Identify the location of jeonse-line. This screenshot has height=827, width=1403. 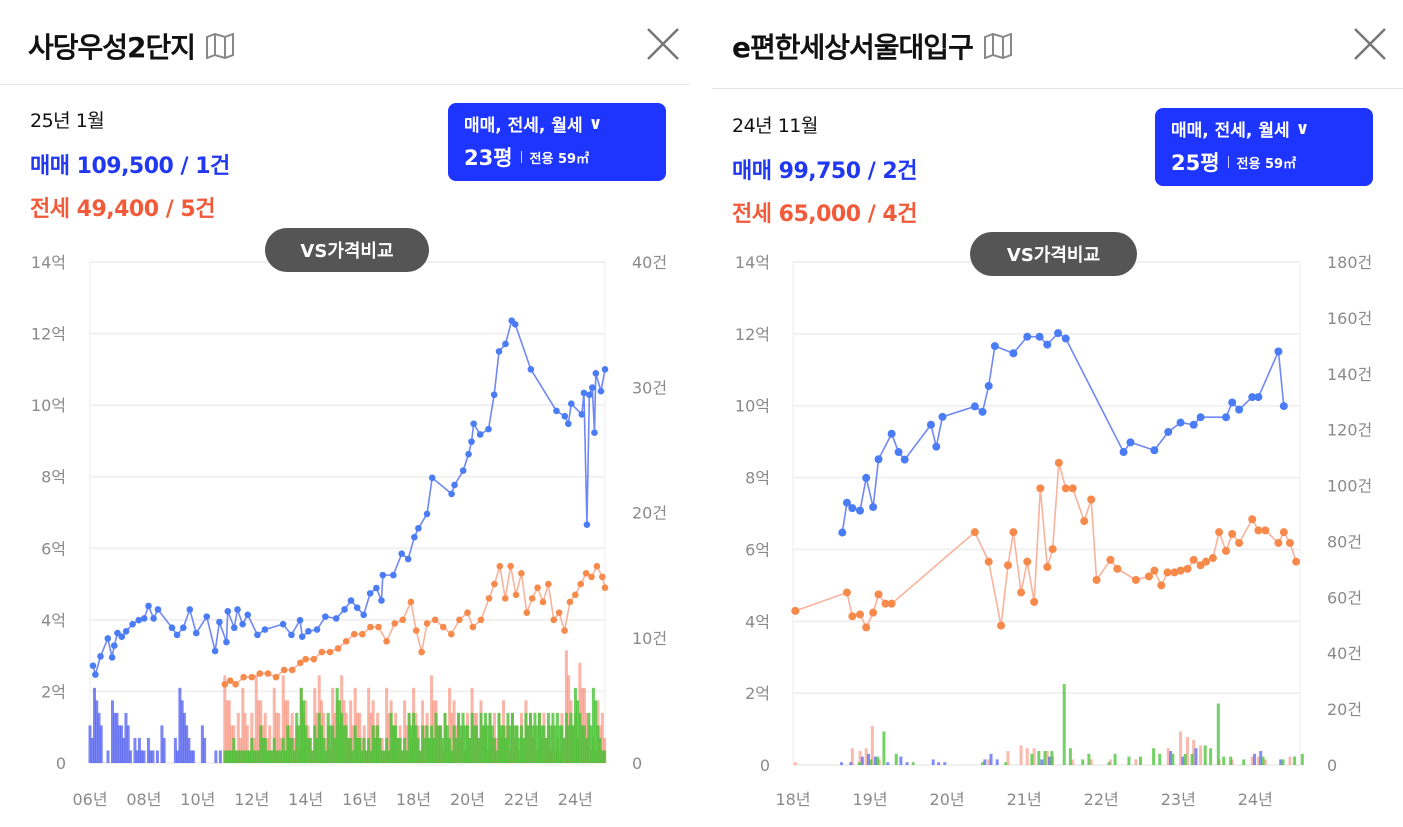
(415, 625).